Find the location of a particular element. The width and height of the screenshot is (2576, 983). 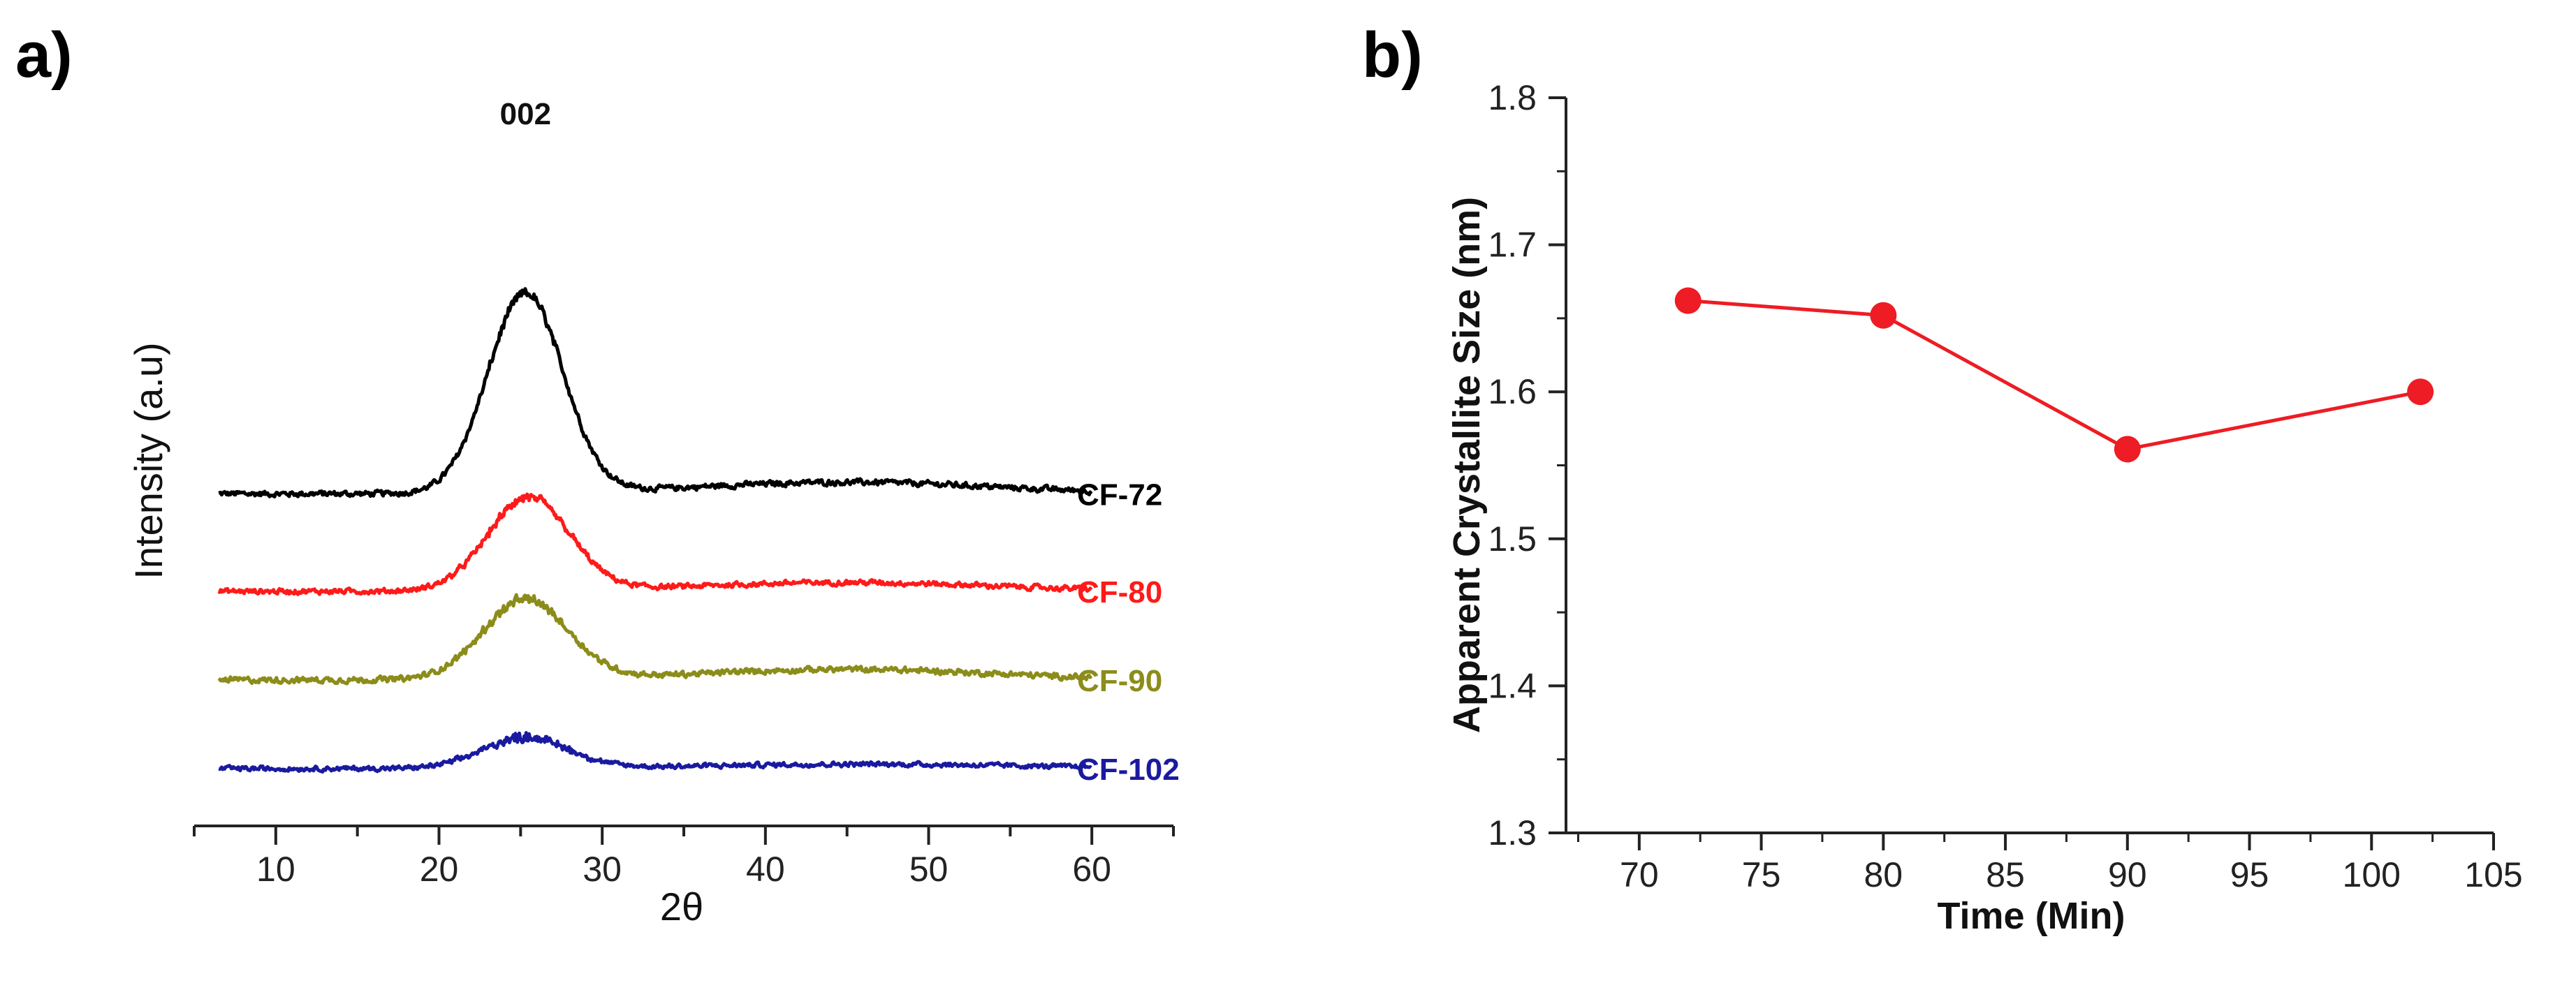

panel-b-label: b) is located at coordinates (1392, 55).